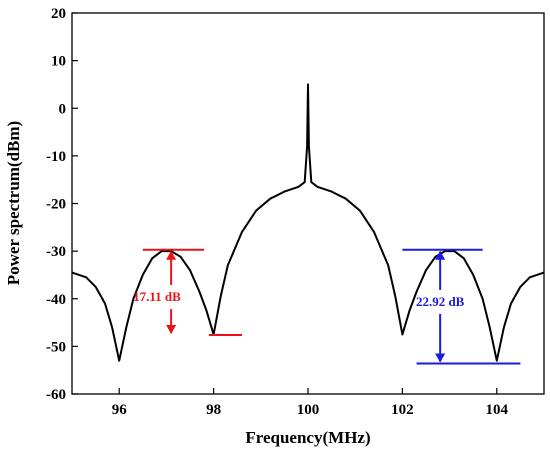 This screenshot has width=550, height=454. I want to click on annotation-label: 17.11 dB, so click(157, 296).